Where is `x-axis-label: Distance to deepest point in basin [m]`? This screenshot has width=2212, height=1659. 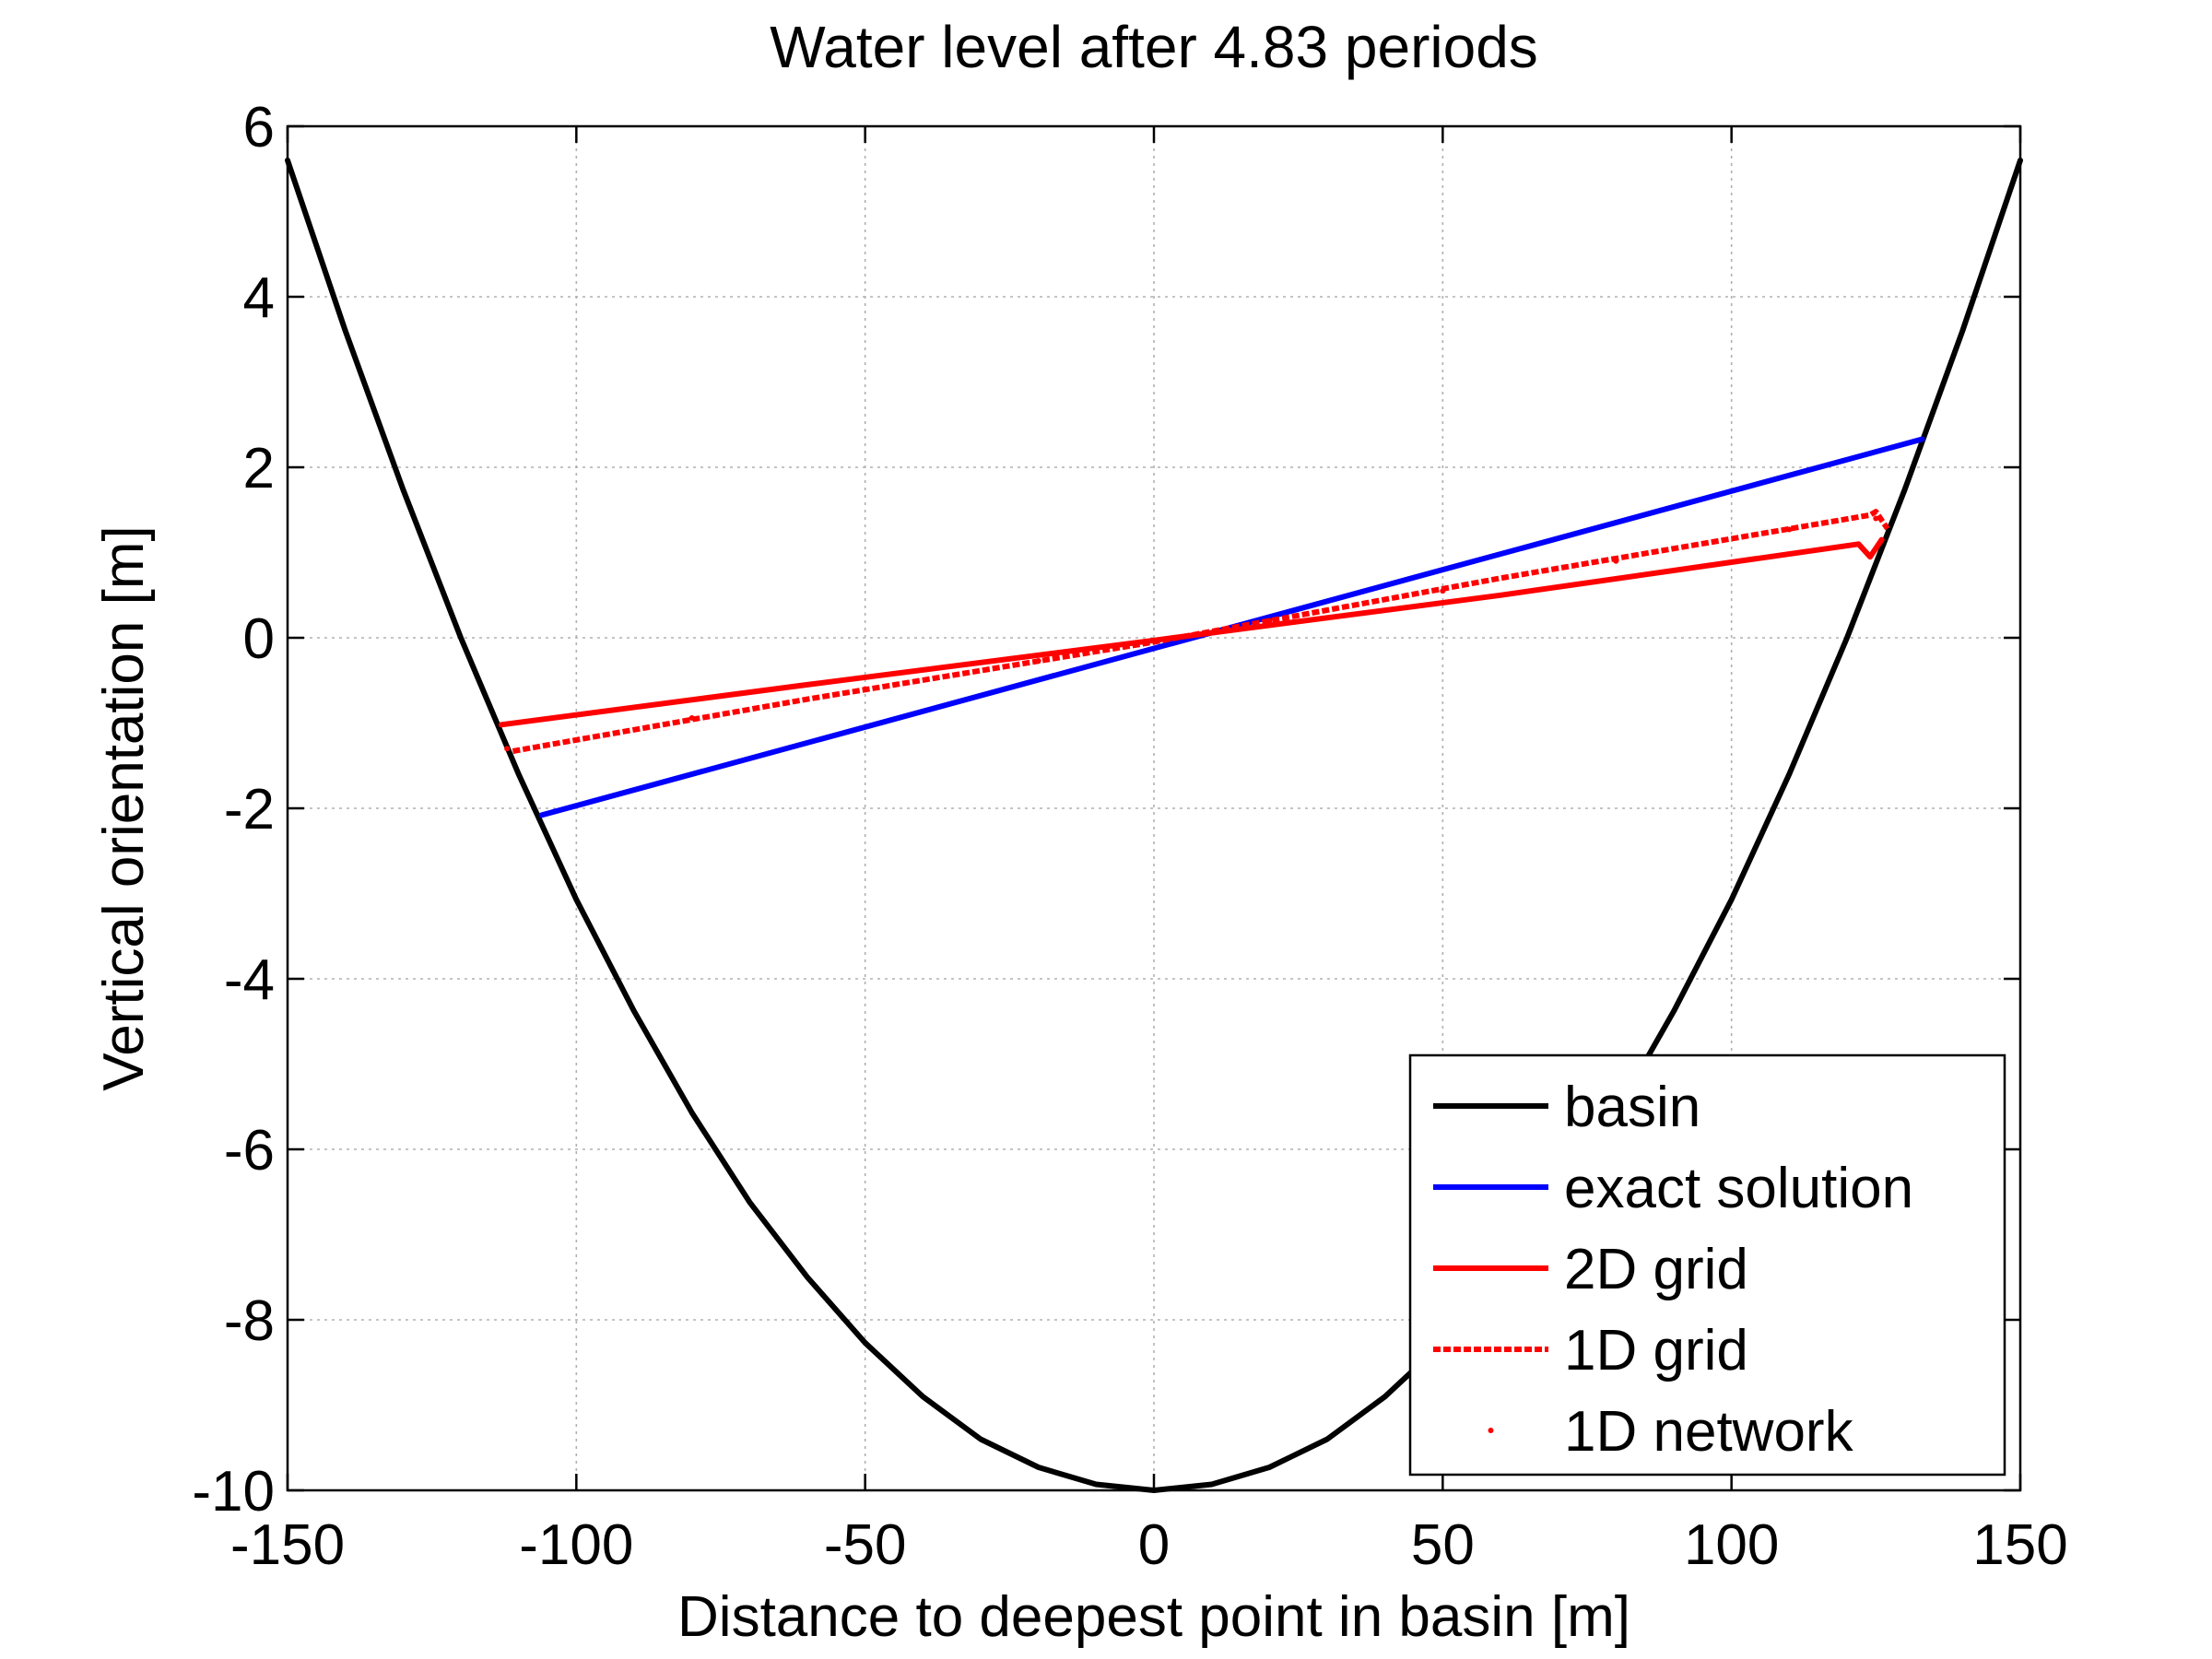
x-axis-label: Distance to deepest point in basin [m] is located at coordinates (1153, 1617).